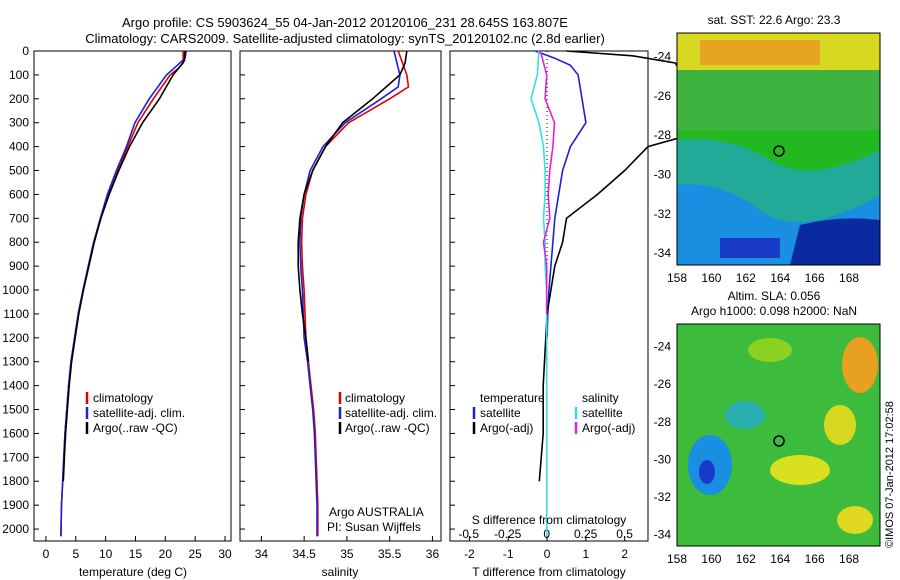 This screenshot has width=900, height=580. I want to click on sst-coldest-zone, so click(835, 241).